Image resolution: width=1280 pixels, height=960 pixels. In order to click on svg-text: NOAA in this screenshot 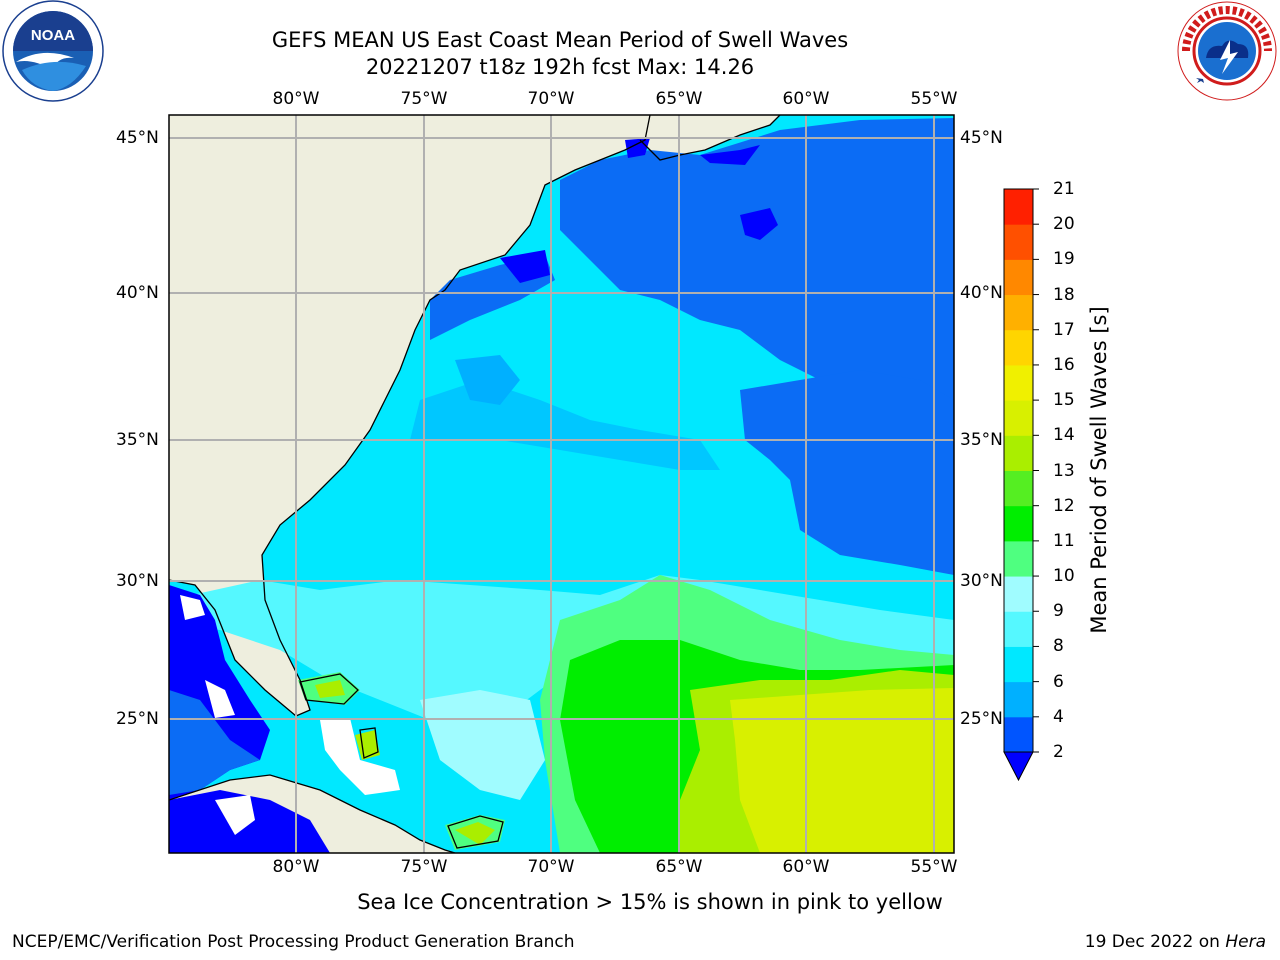, I will do `click(53, 35)`.